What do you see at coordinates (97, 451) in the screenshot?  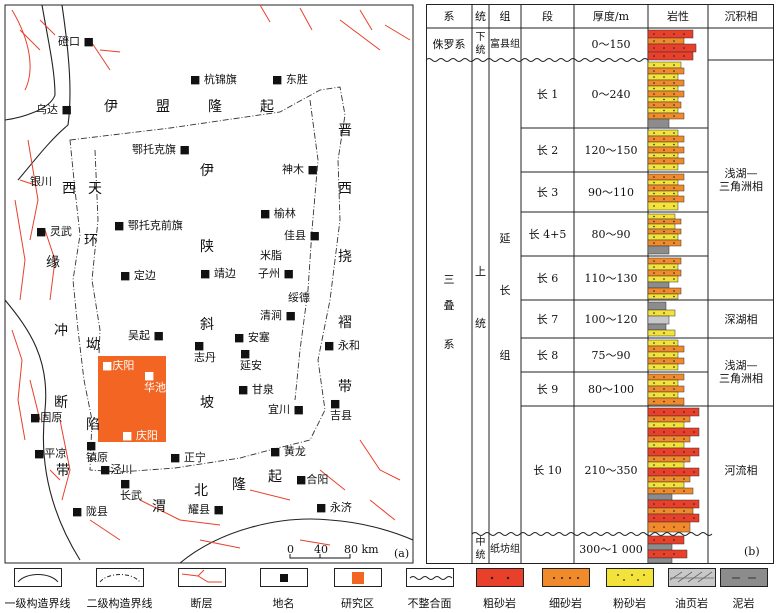 I see `place-zhenyuan: ■ 镇原` at bounding box center [97, 451].